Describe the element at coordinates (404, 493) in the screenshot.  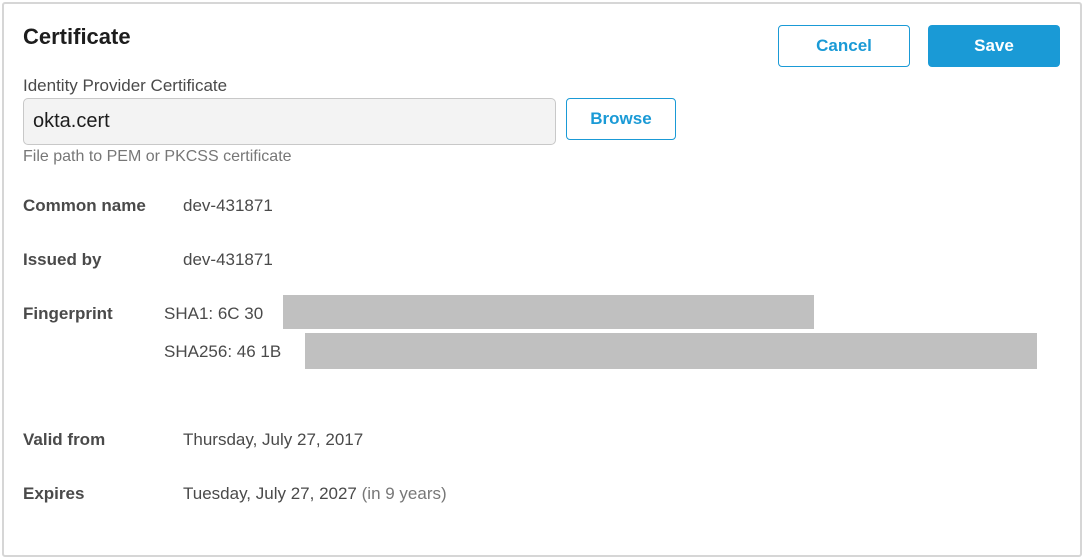
I see `expires-relative: (in 9 years)` at that location.